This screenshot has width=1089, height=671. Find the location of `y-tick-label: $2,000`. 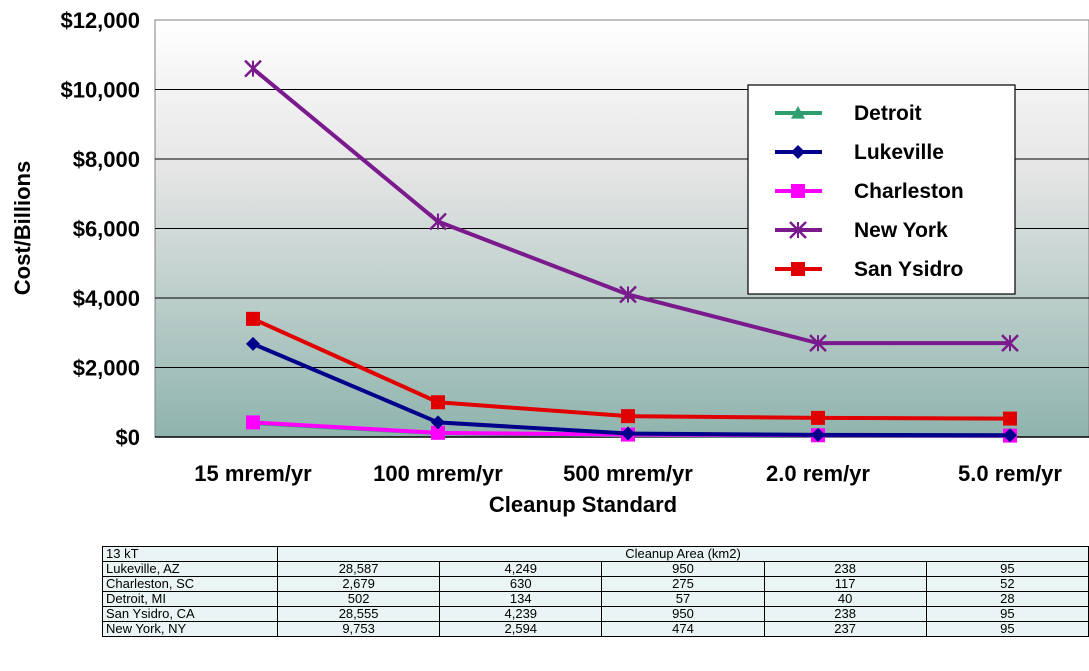

y-tick-label: $2,000 is located at coordinates (106, 368).